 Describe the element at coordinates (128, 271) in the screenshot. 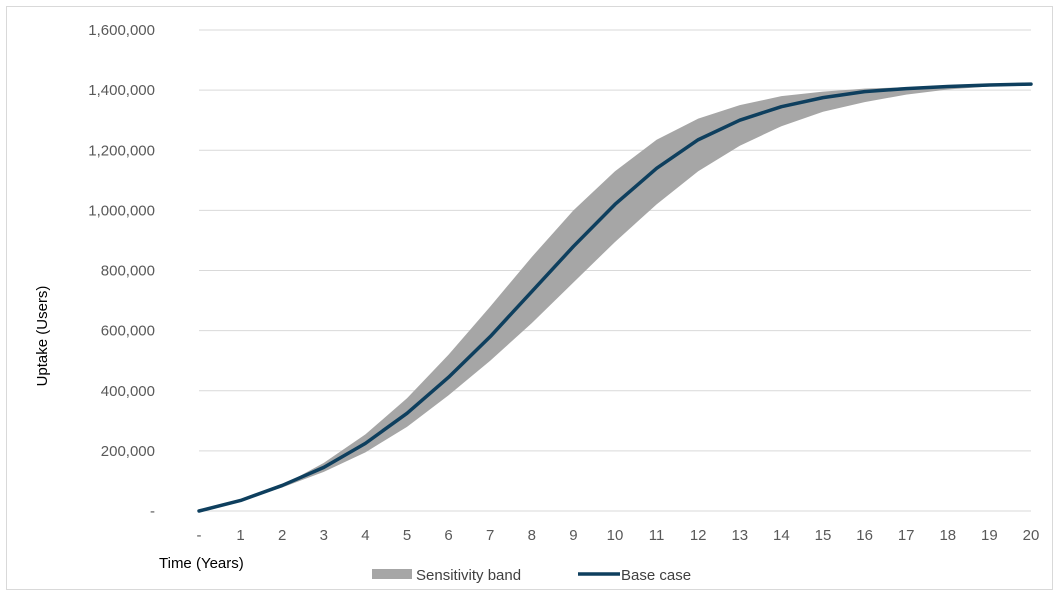

I see `y-tick-label: 800,000` at that location.